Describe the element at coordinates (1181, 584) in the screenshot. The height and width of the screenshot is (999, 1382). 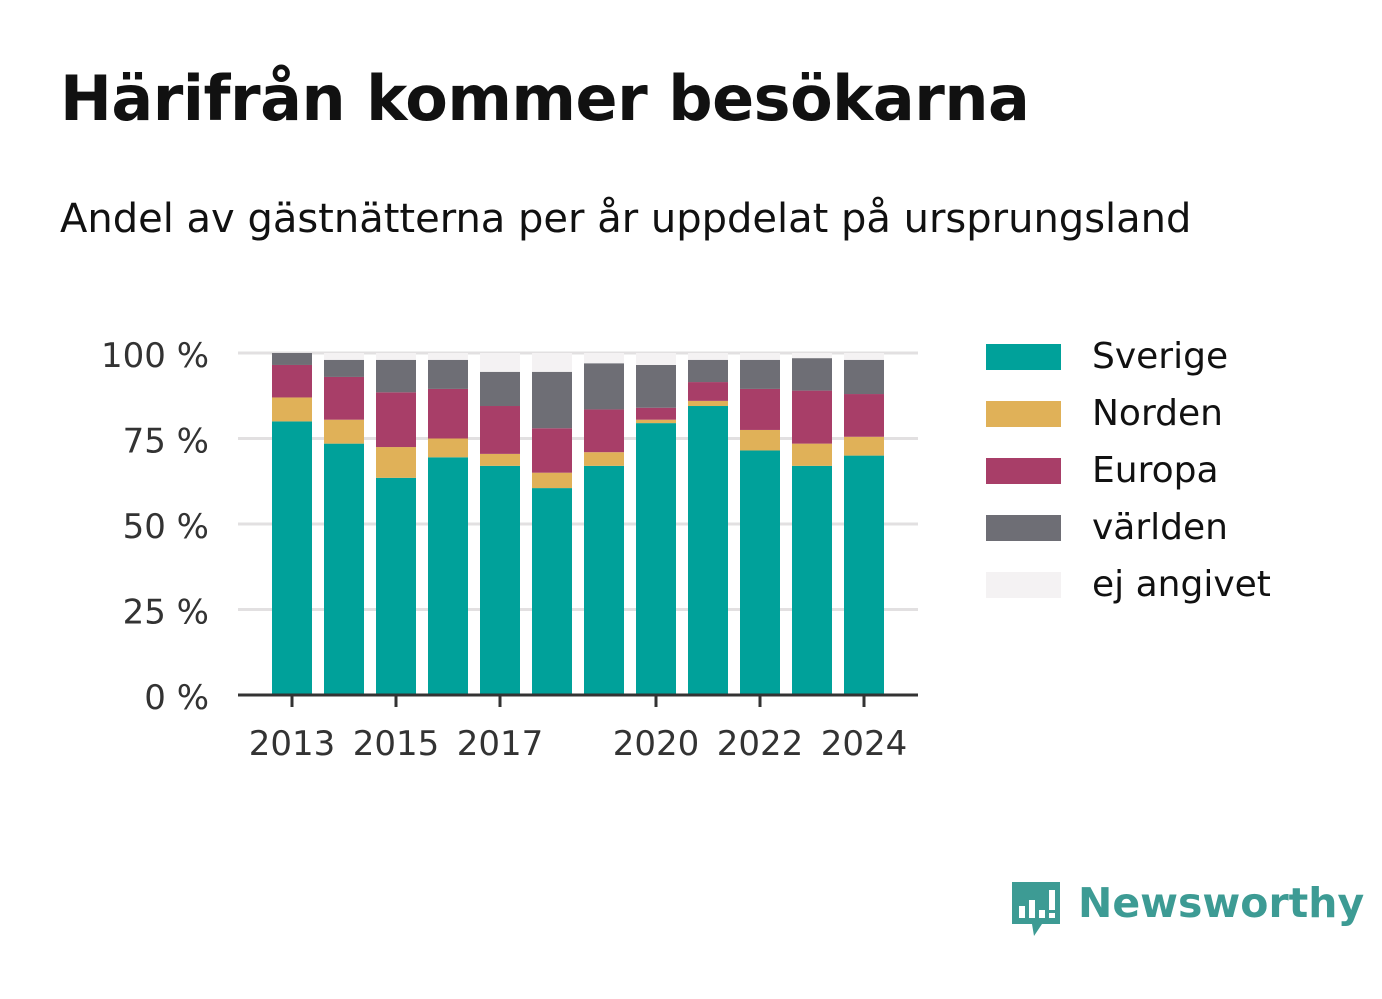
I see `legend-label: ej angivet` at that location.